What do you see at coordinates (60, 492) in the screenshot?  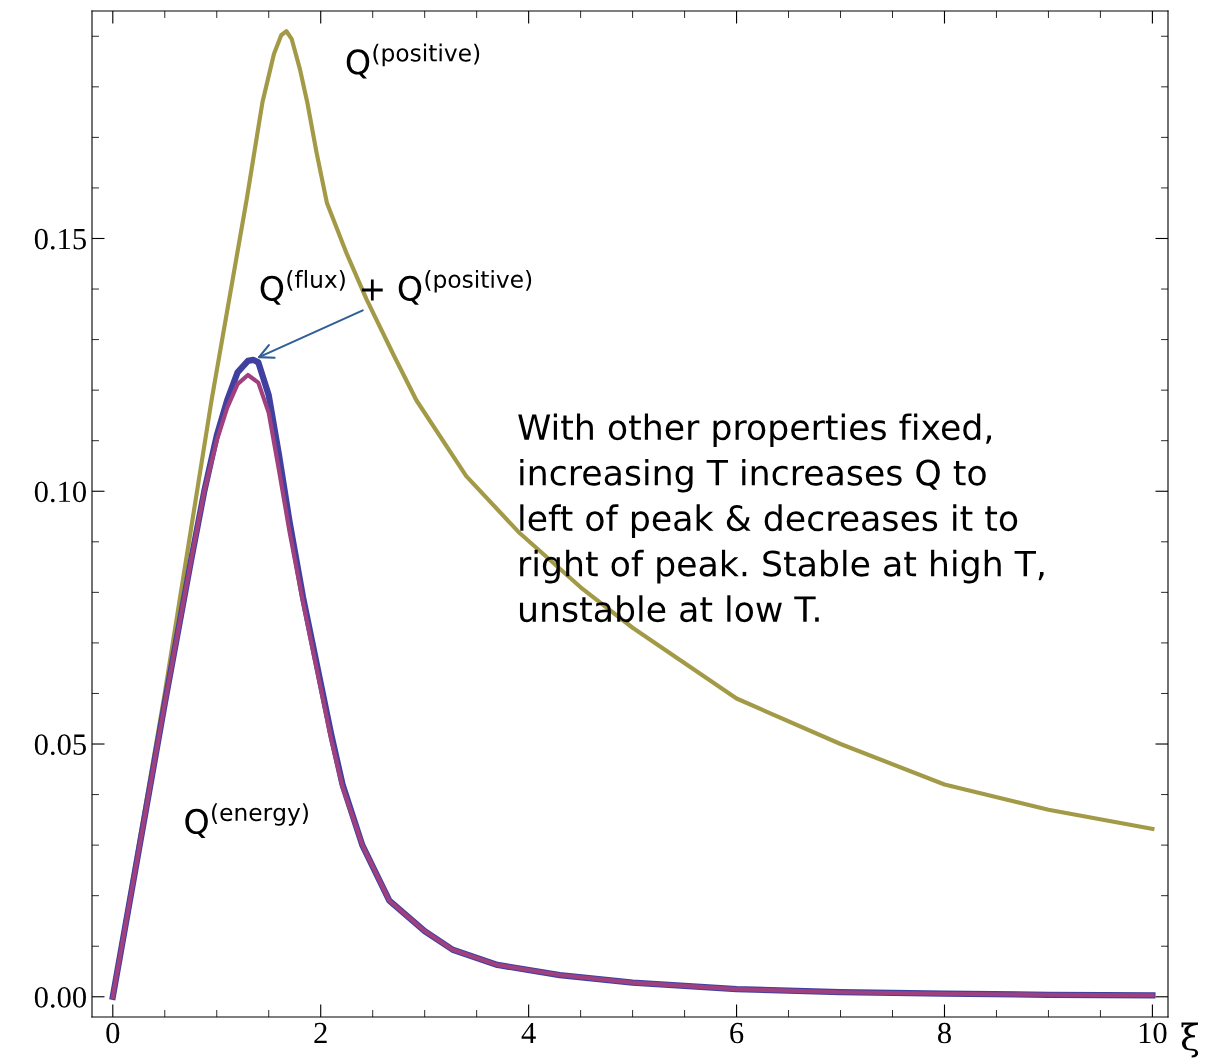 I see `y-tick-label: 0.10` at bounding box center [60, 492].